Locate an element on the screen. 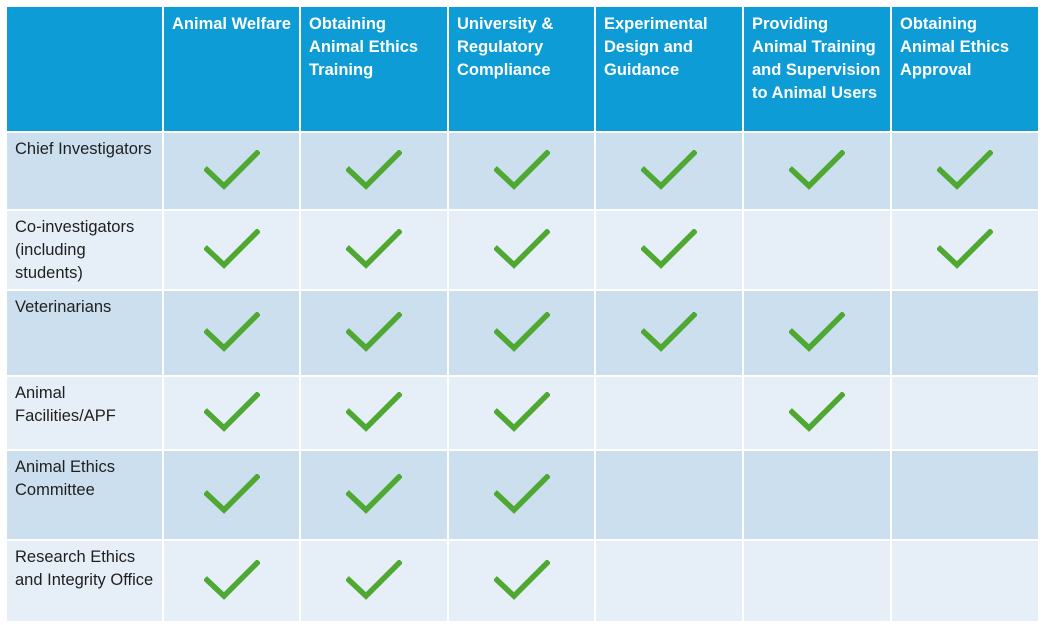 This screenshot has width=1043, height=625. column-header-experimental-design: Experimental Design and Guidance is located at coordinates (669, 69).